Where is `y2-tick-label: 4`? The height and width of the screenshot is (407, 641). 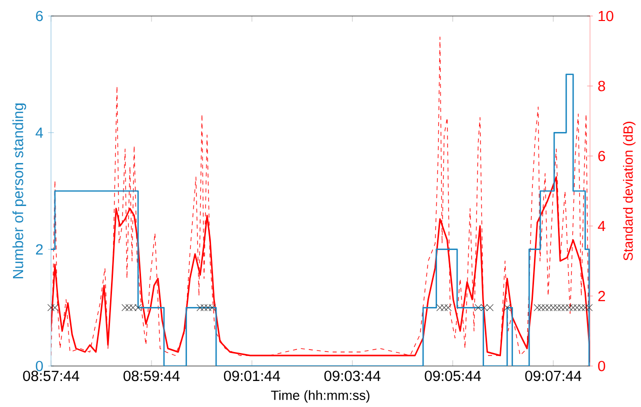 y2-tick-label: 4 is located at coordinates (602, 226).